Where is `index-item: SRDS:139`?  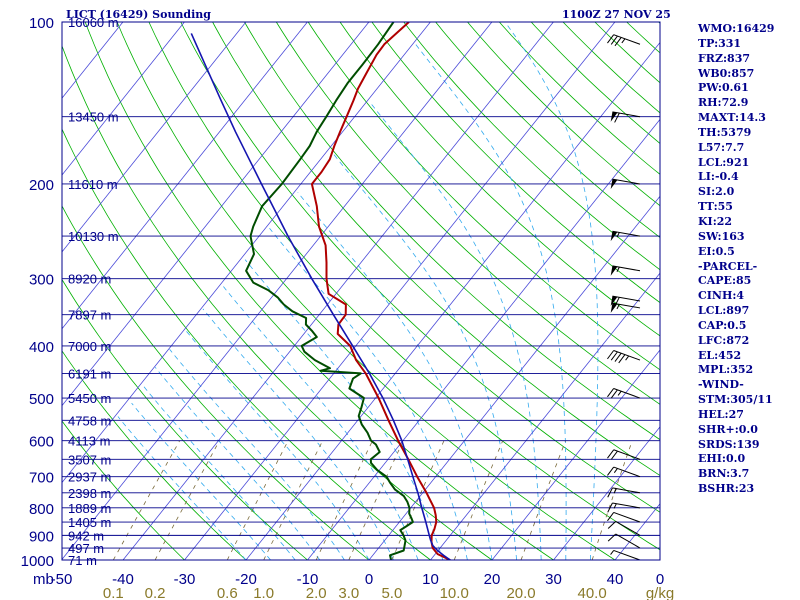 index-item: SRDS:139 is located at coordinates (729, 444).